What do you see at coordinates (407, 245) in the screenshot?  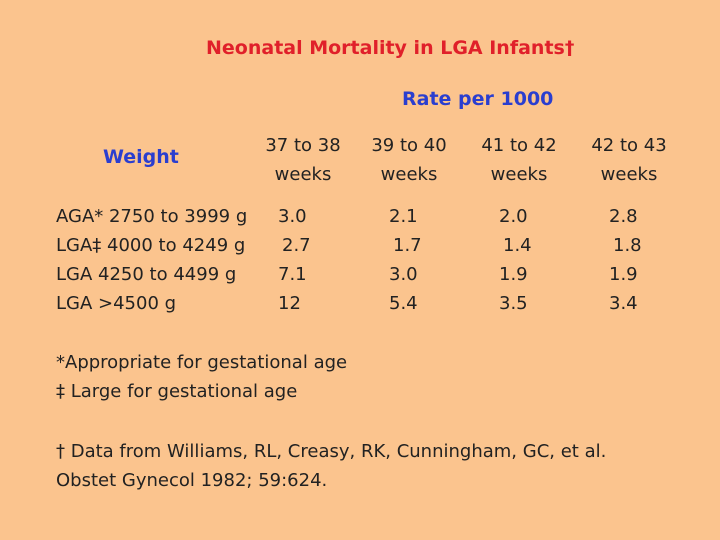 I see `table-cell: 1.7` at bounding box center [407, 245].